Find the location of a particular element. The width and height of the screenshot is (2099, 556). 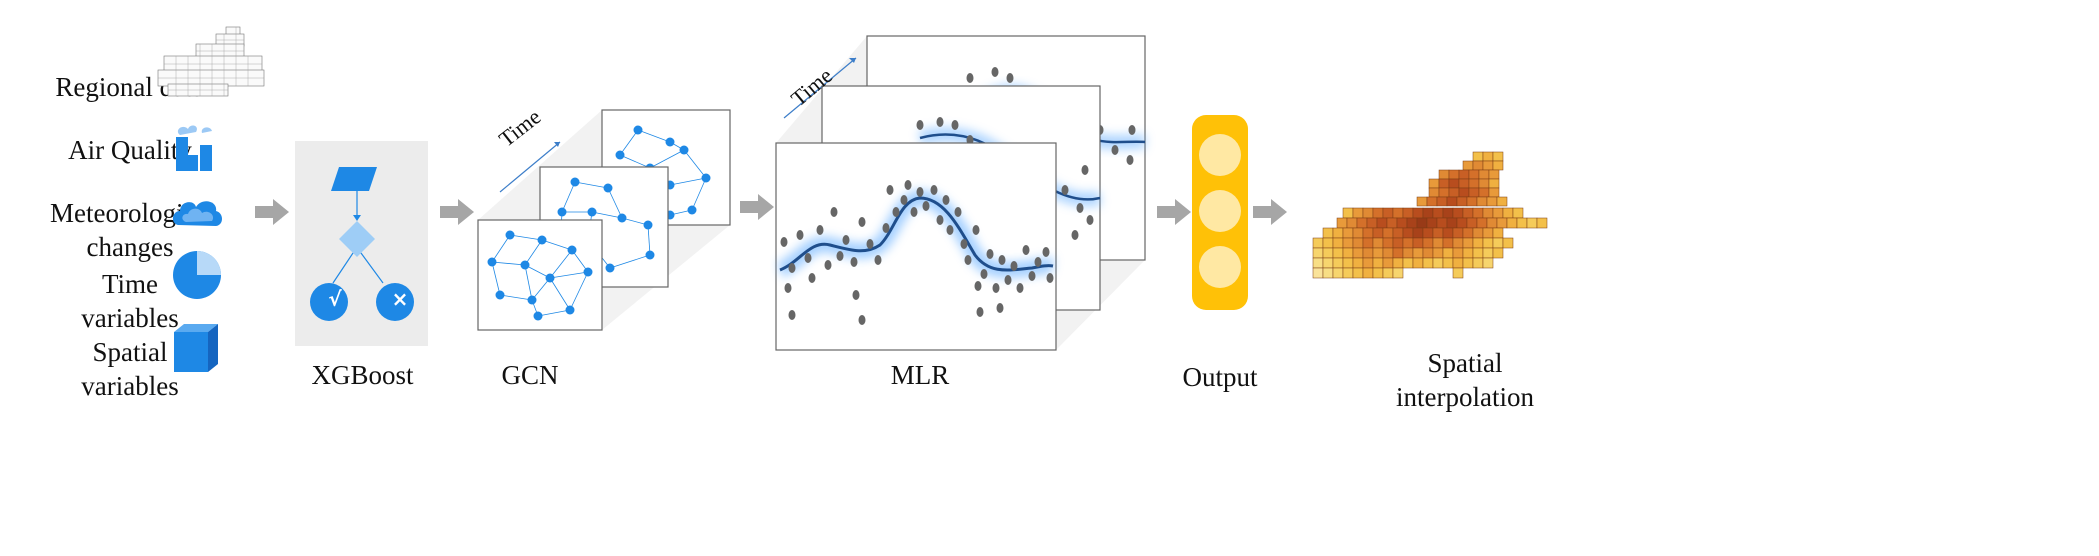

mlr-frame-front is located at coordinates (916, 246).